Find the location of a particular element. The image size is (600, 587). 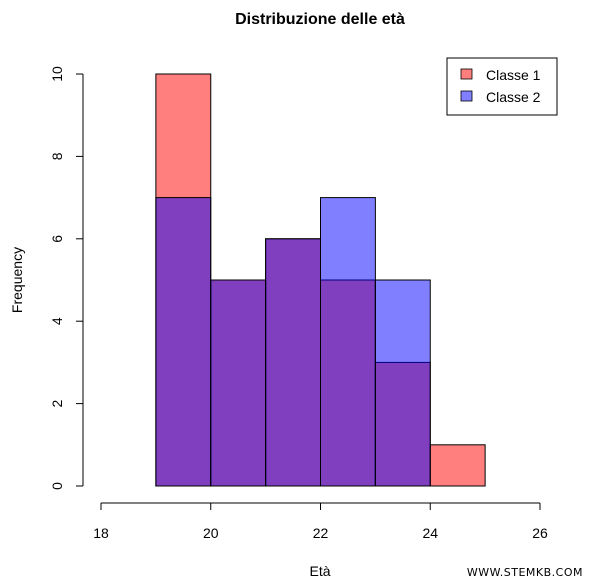

legend-label-classe-1: Classe 1 is located at coordinates (513, 75).